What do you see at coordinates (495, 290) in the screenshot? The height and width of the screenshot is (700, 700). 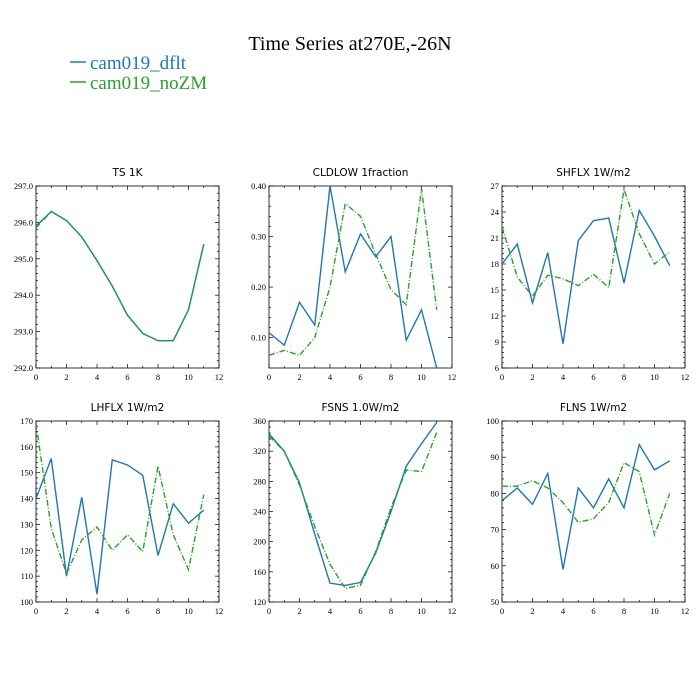 I see `y-tick-label: 15` at bounding box center [495, 290].